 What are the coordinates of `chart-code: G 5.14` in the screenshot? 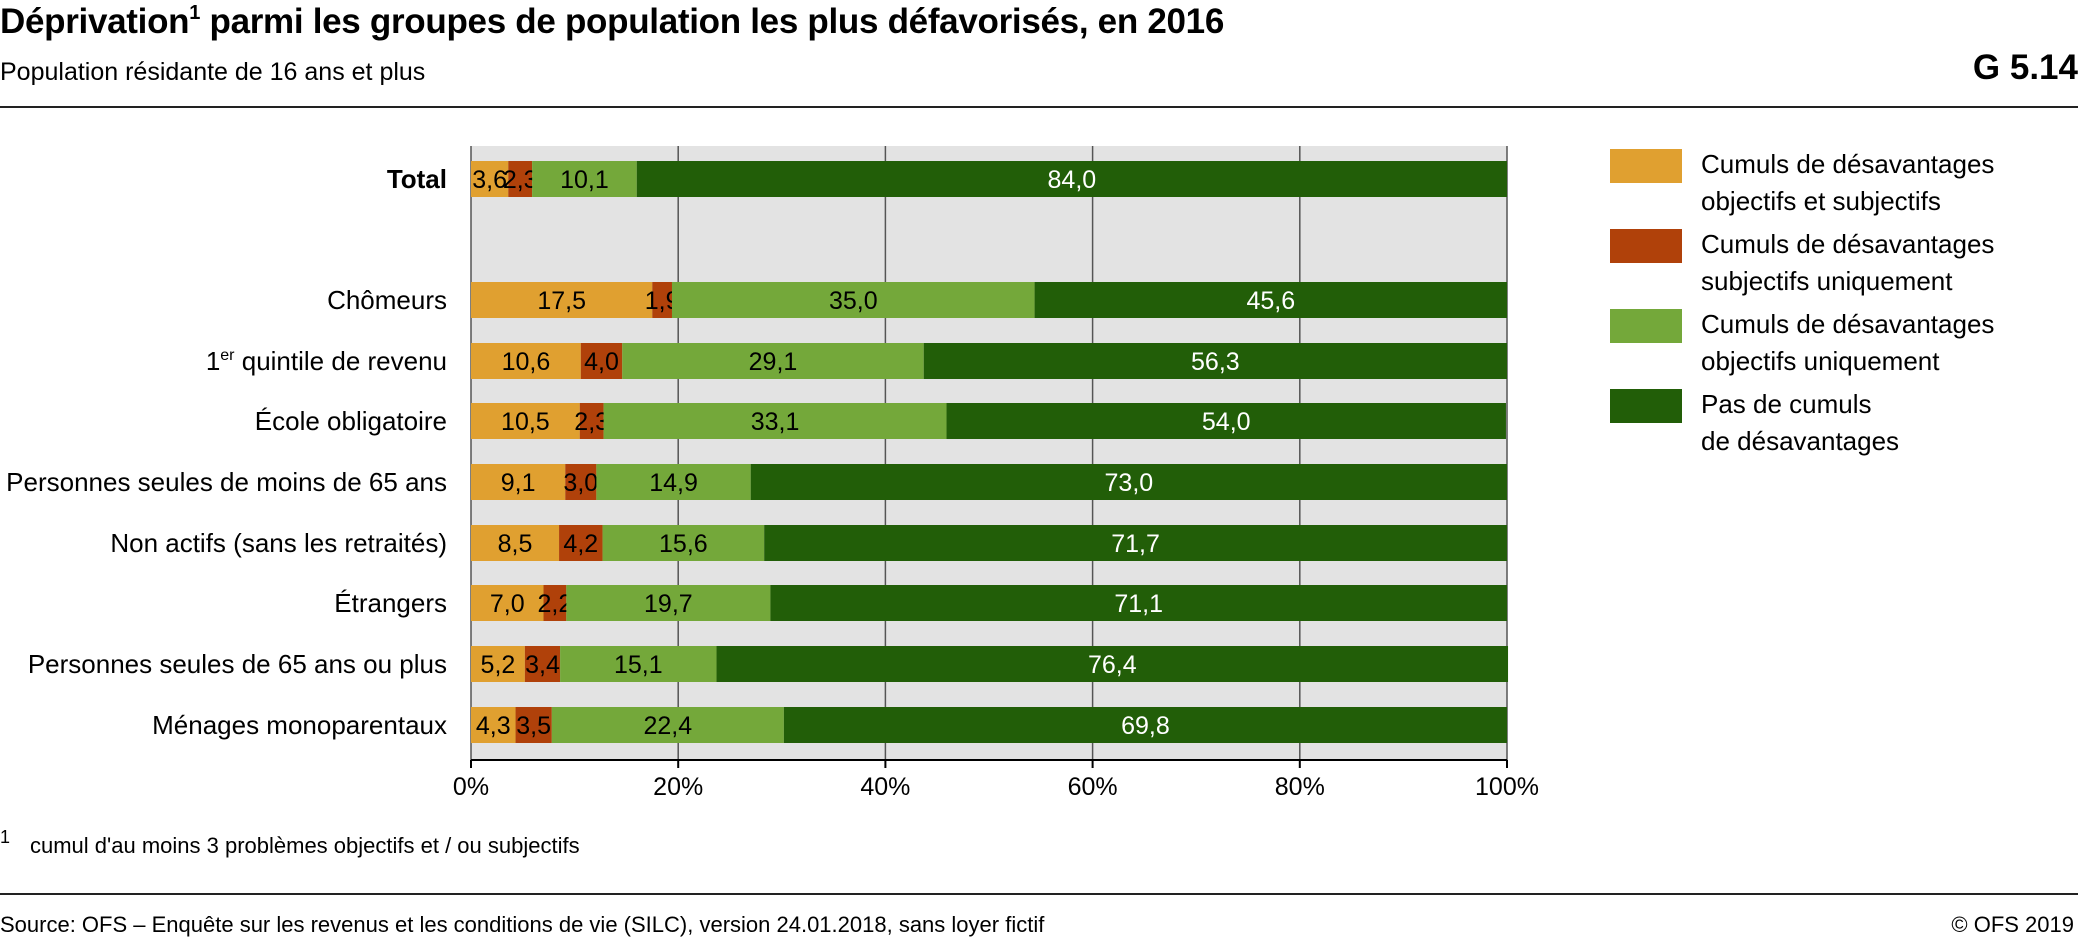 It's located at (2025, 67).